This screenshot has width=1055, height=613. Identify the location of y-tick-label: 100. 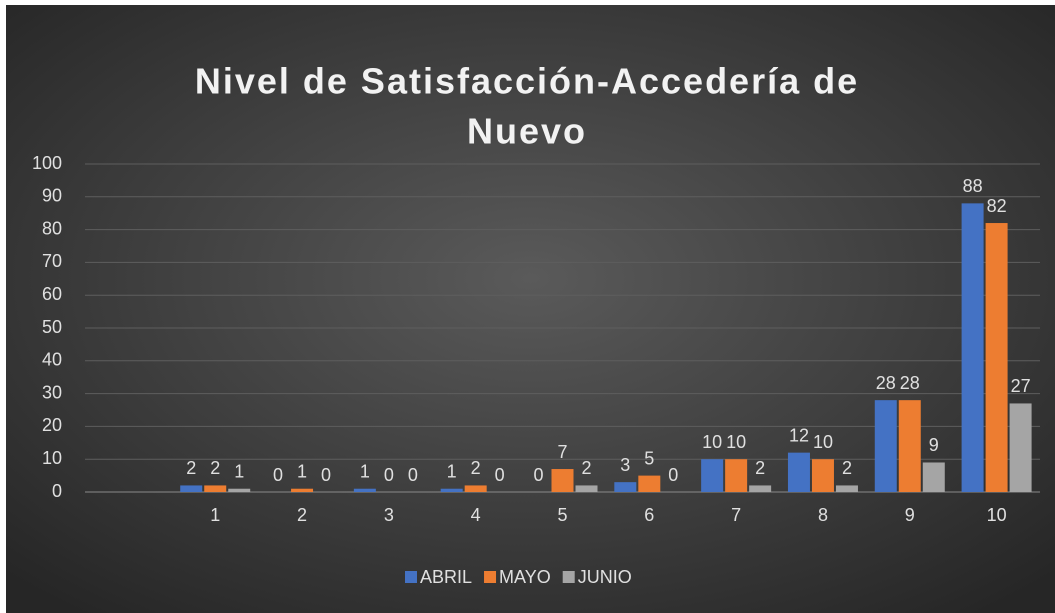
(47, 163).